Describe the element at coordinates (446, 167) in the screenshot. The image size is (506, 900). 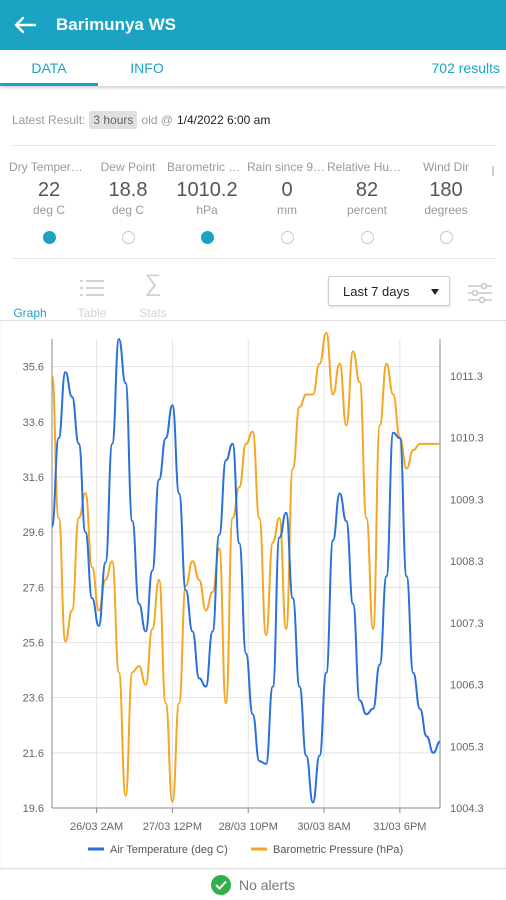
I see `variable-label: Wind Dir` at that location.